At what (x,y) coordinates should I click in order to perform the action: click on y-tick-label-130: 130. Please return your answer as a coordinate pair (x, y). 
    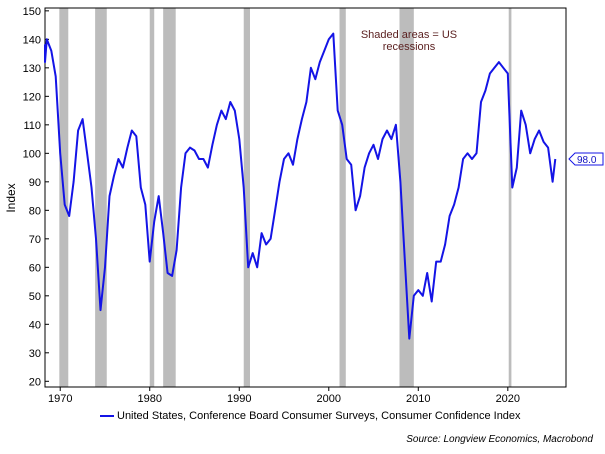
    Looking at the image, I should click on (32, 69).